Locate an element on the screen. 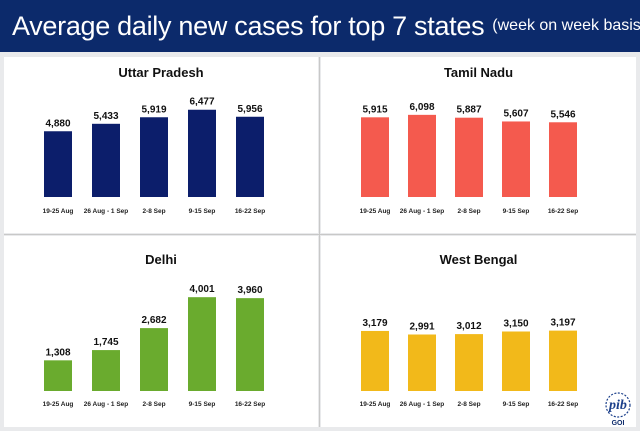 Image resolution: width=640 pixels, height=431 pixels. value-label-delhi-3: 2,682 is located at coordinates (153, 320).